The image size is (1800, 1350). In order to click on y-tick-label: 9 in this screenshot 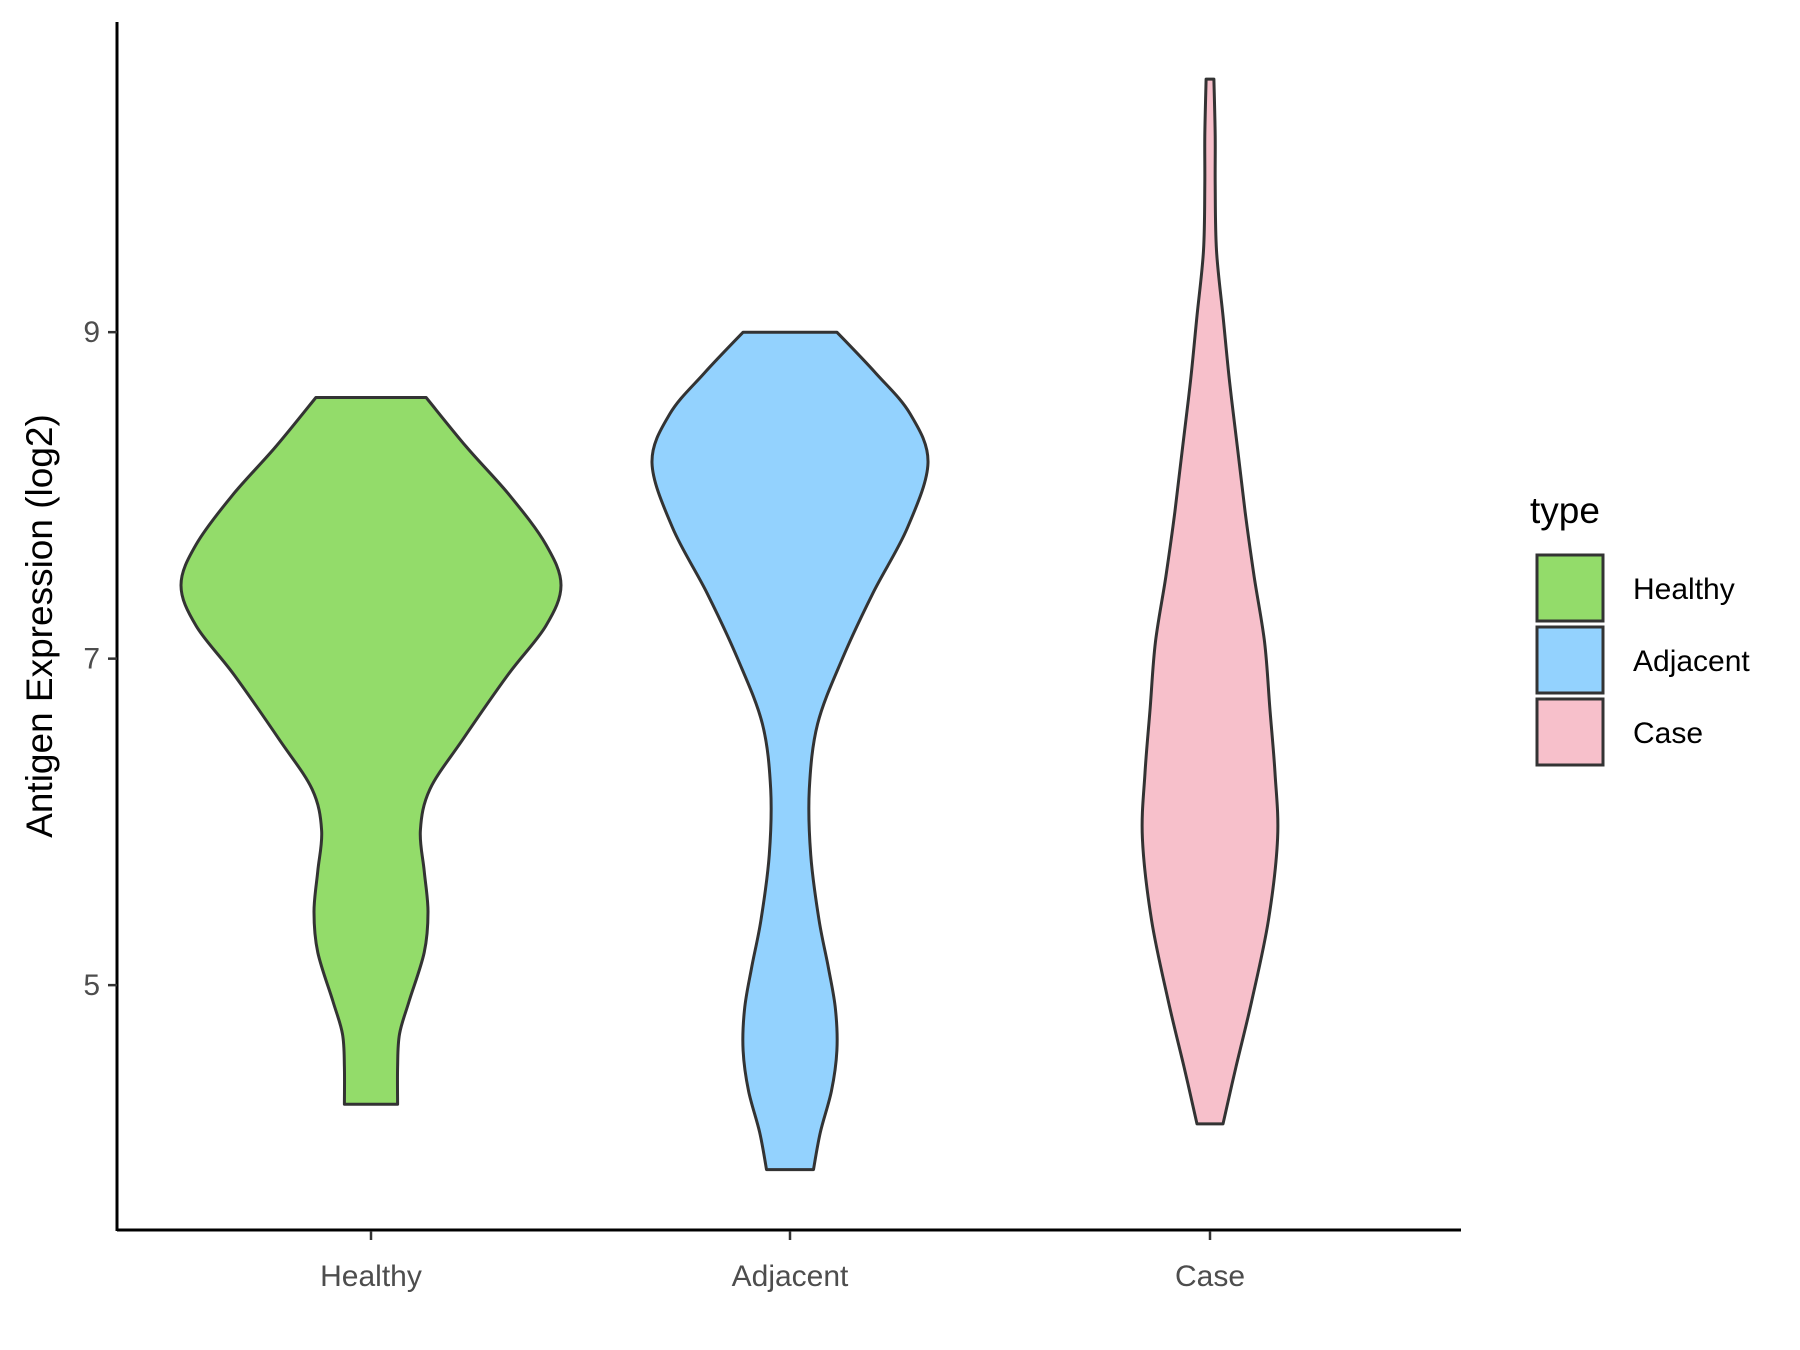, I will do `click(91, 332)`.